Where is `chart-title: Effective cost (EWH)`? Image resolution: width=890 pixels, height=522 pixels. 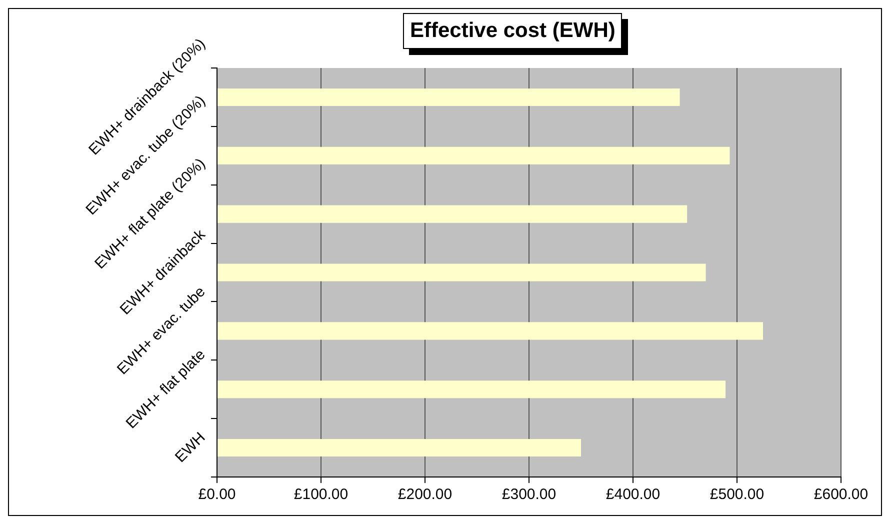 chart-title: Effective cost (EWH) is located at coordinates (512, 31).